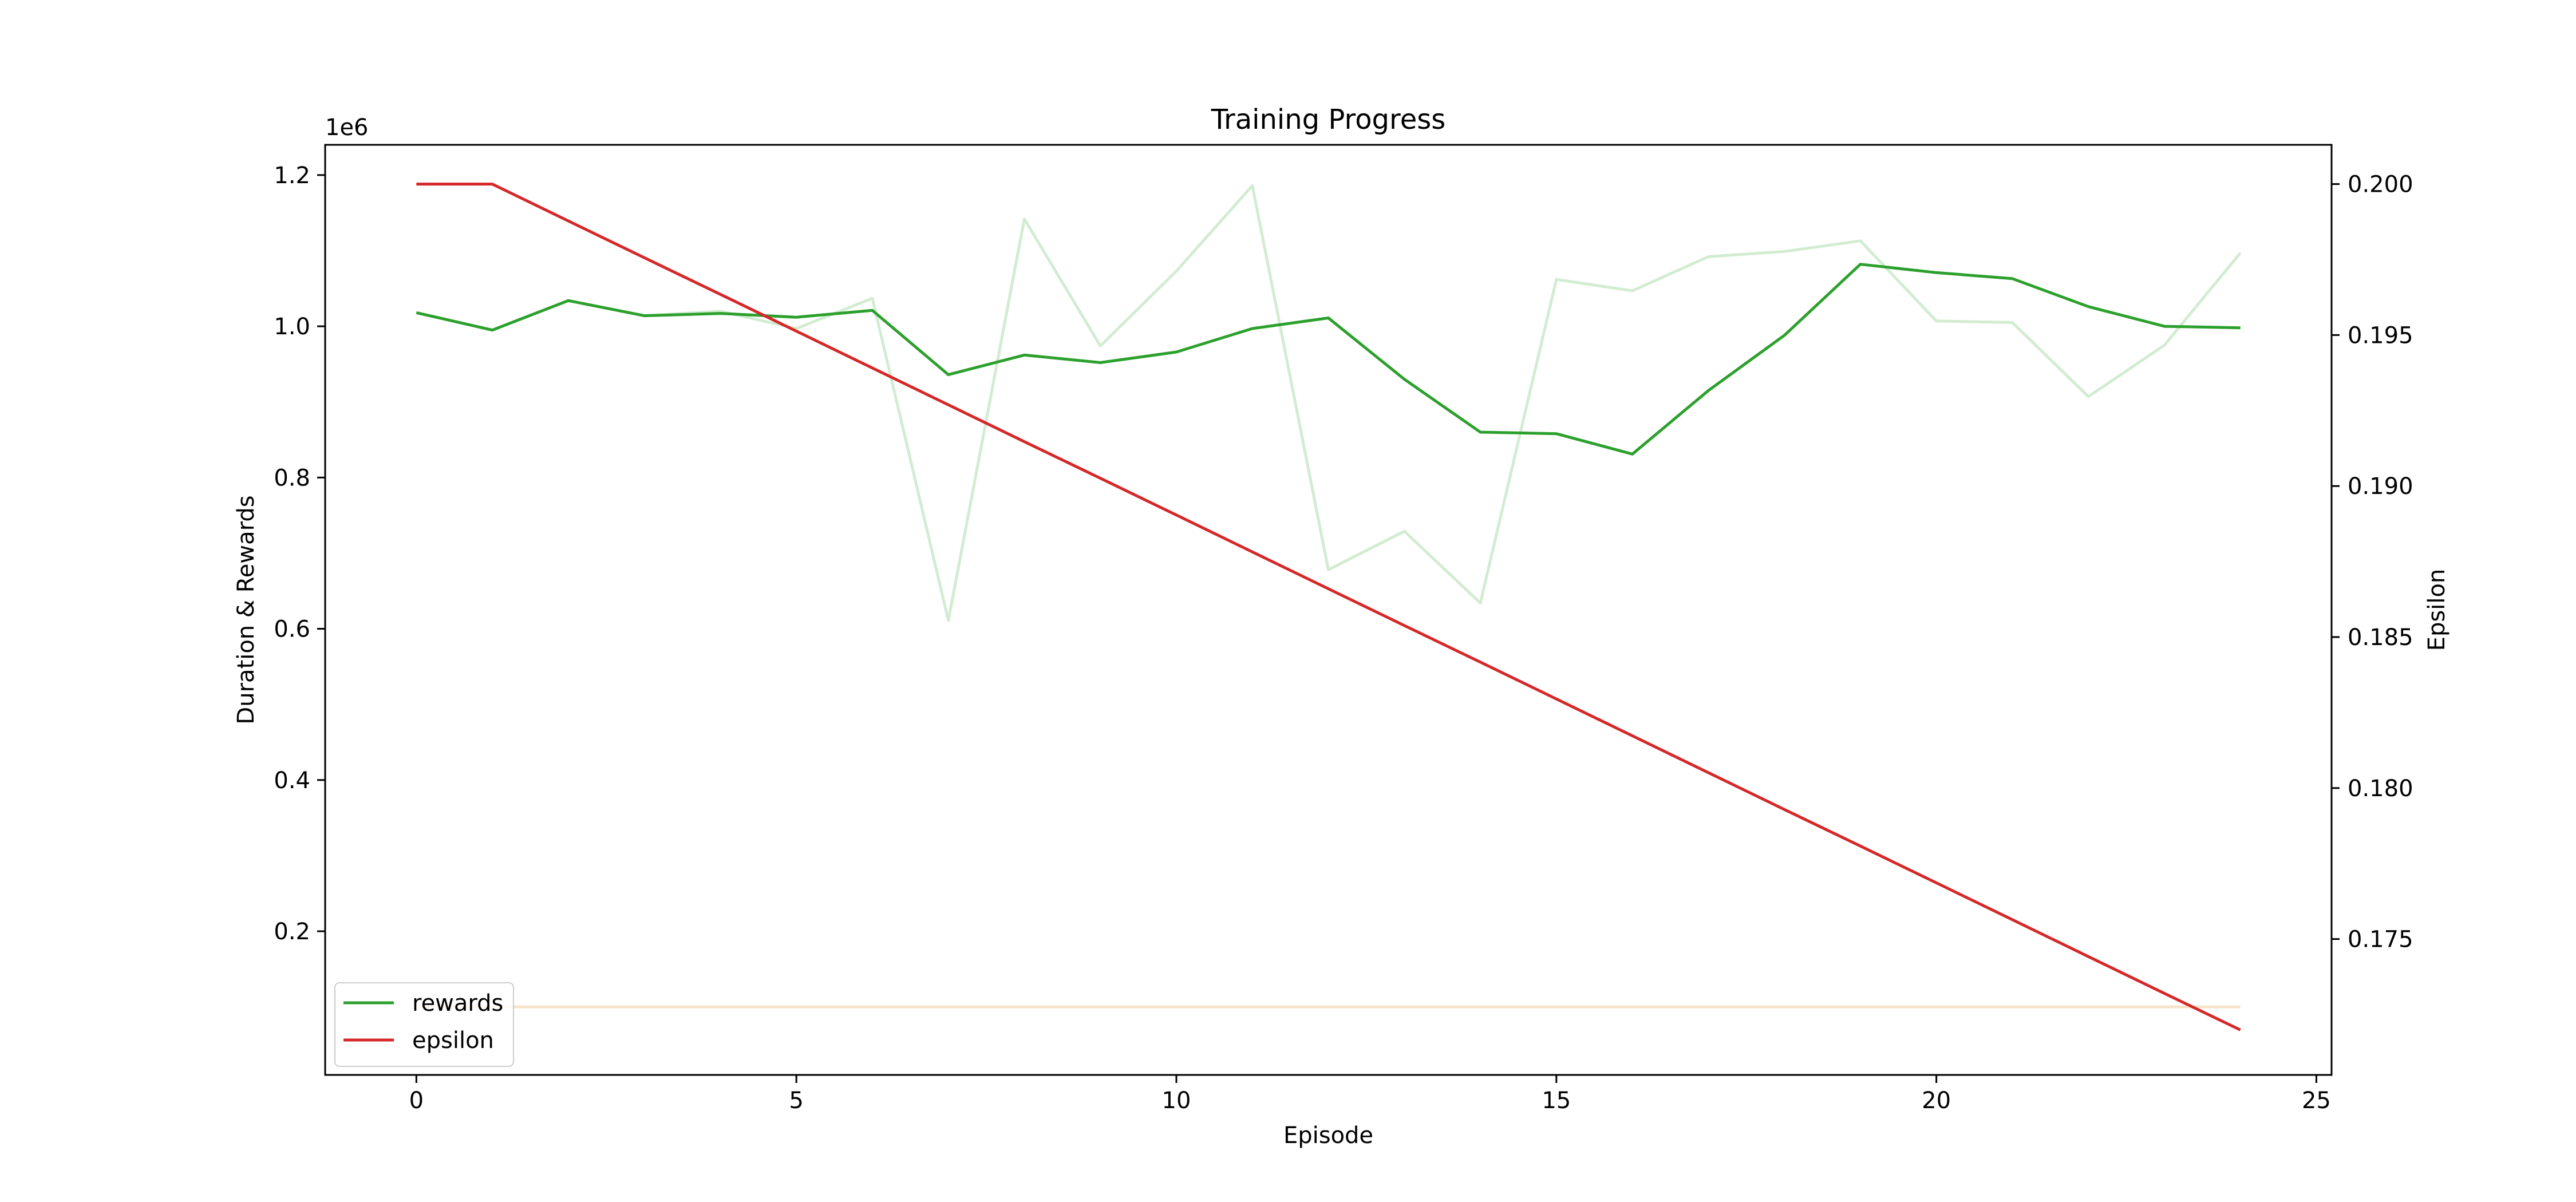 The image size is (2576, 1202). Describe the element at coordinates (2380, 638) in the screenshot. I see `y-right-tick-label: 0.185` at that location.